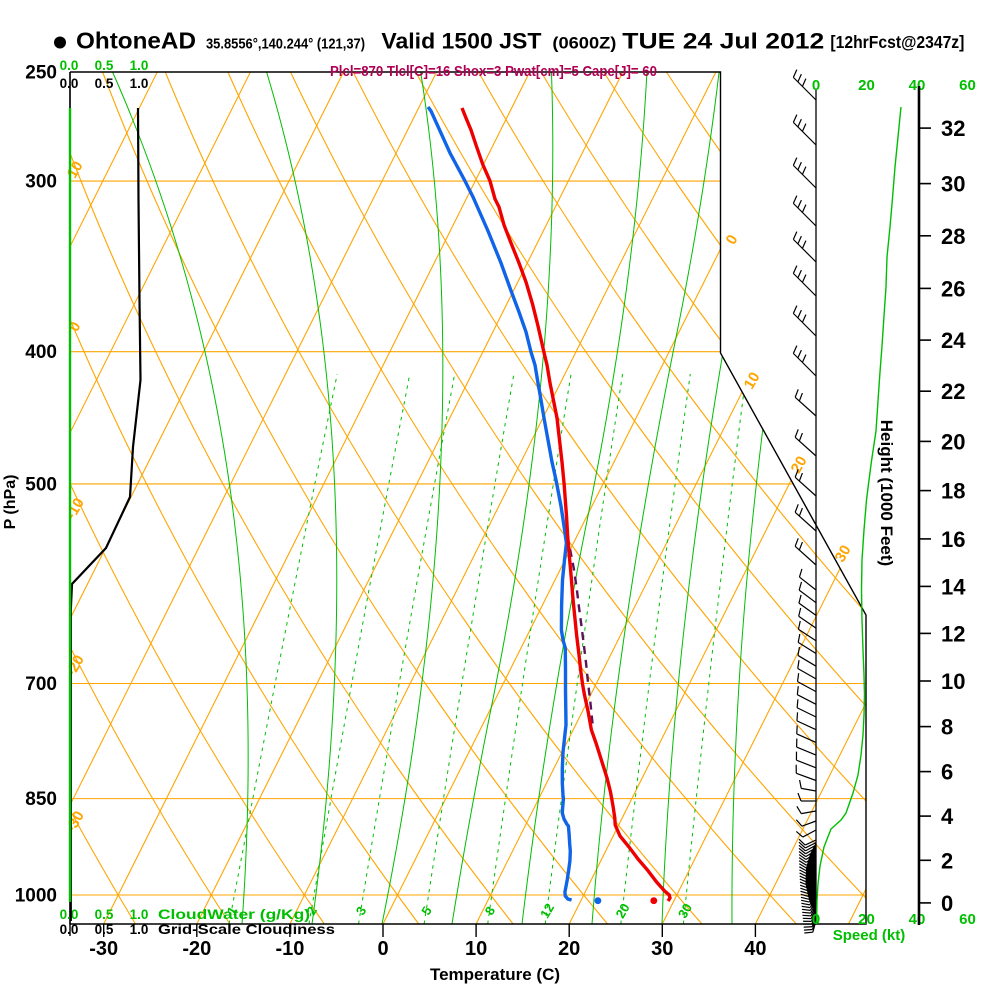 The width and height of the screenshot is (1000, 1000). I want to click on svg-text: 14, so click(953, 586).